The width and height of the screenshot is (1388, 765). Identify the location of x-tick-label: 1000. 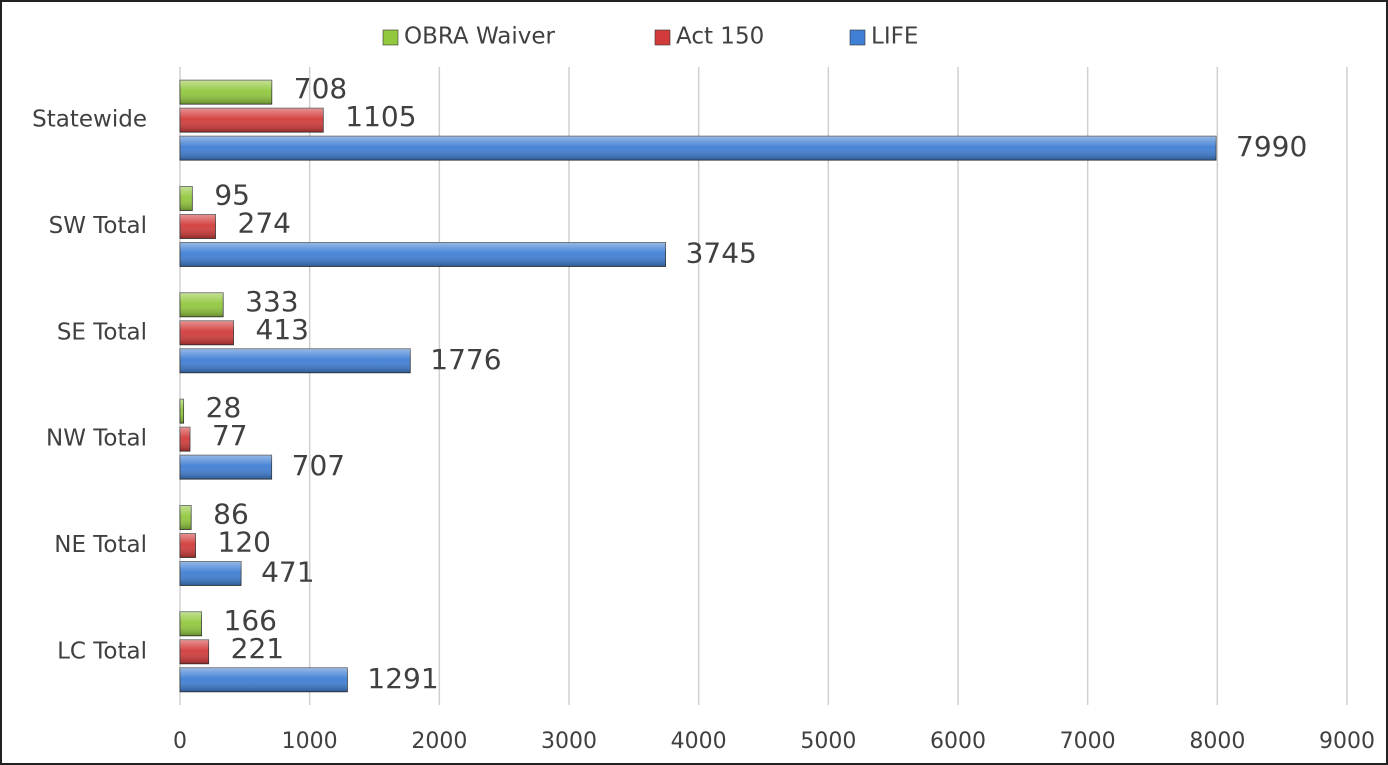
(310, 741).